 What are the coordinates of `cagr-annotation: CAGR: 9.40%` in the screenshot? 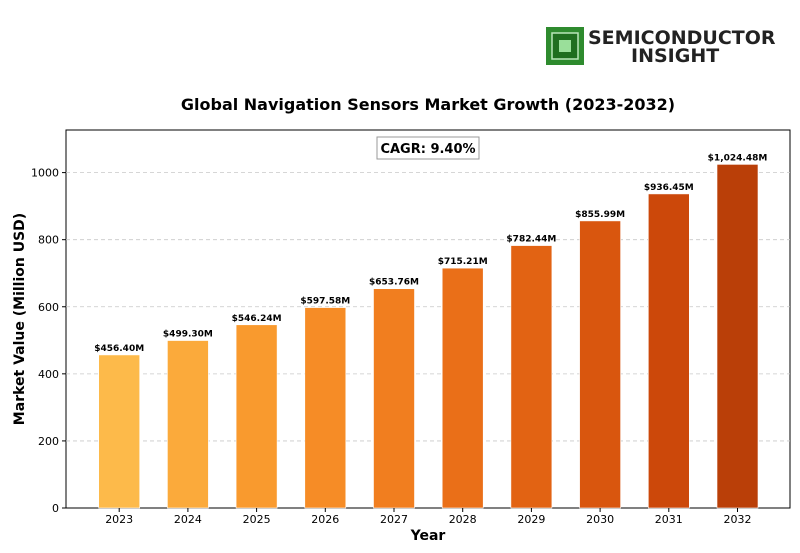 It's located at (428, 148).